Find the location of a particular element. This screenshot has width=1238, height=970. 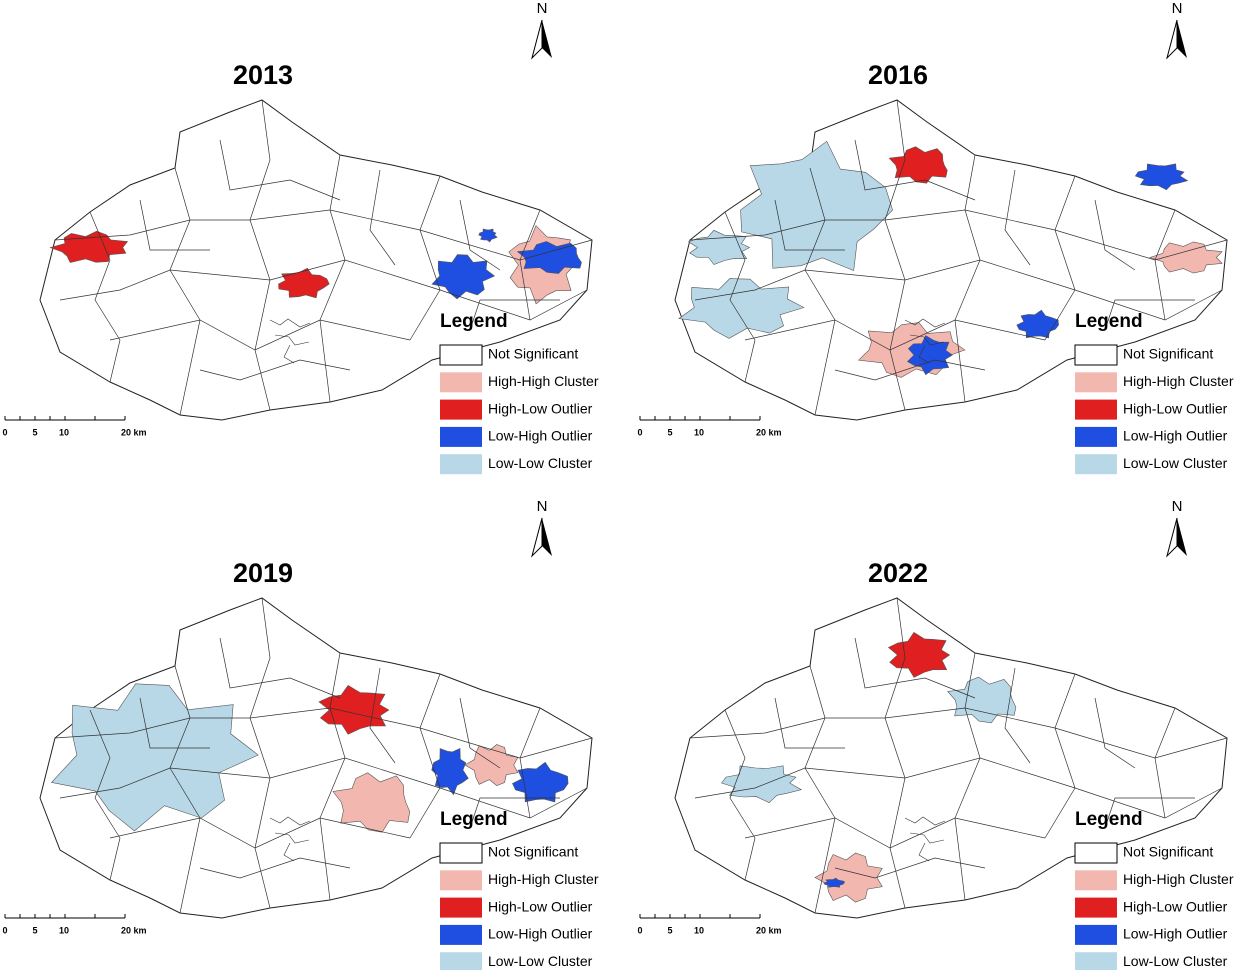

map-outline is located at coordinates (951, 260).